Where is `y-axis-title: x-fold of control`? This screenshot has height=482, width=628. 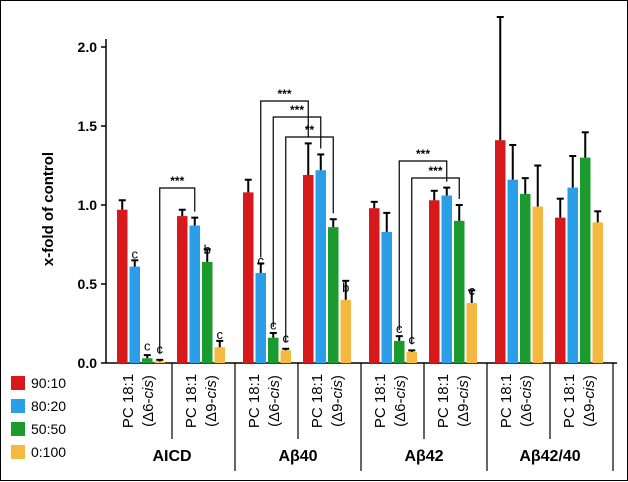 y-axis-title: x-fold of control is located at coordinates (48, 209).